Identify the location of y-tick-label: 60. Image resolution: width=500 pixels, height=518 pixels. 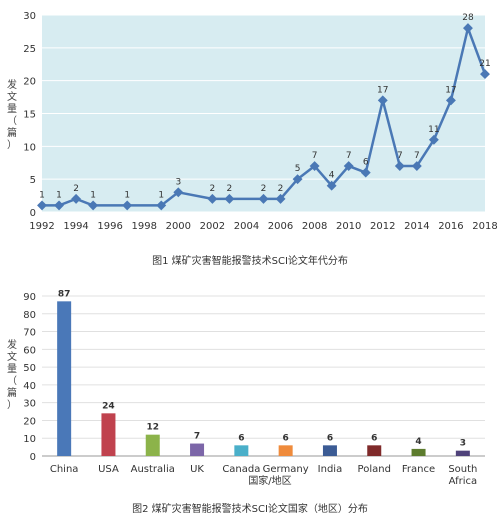
(29, 350).